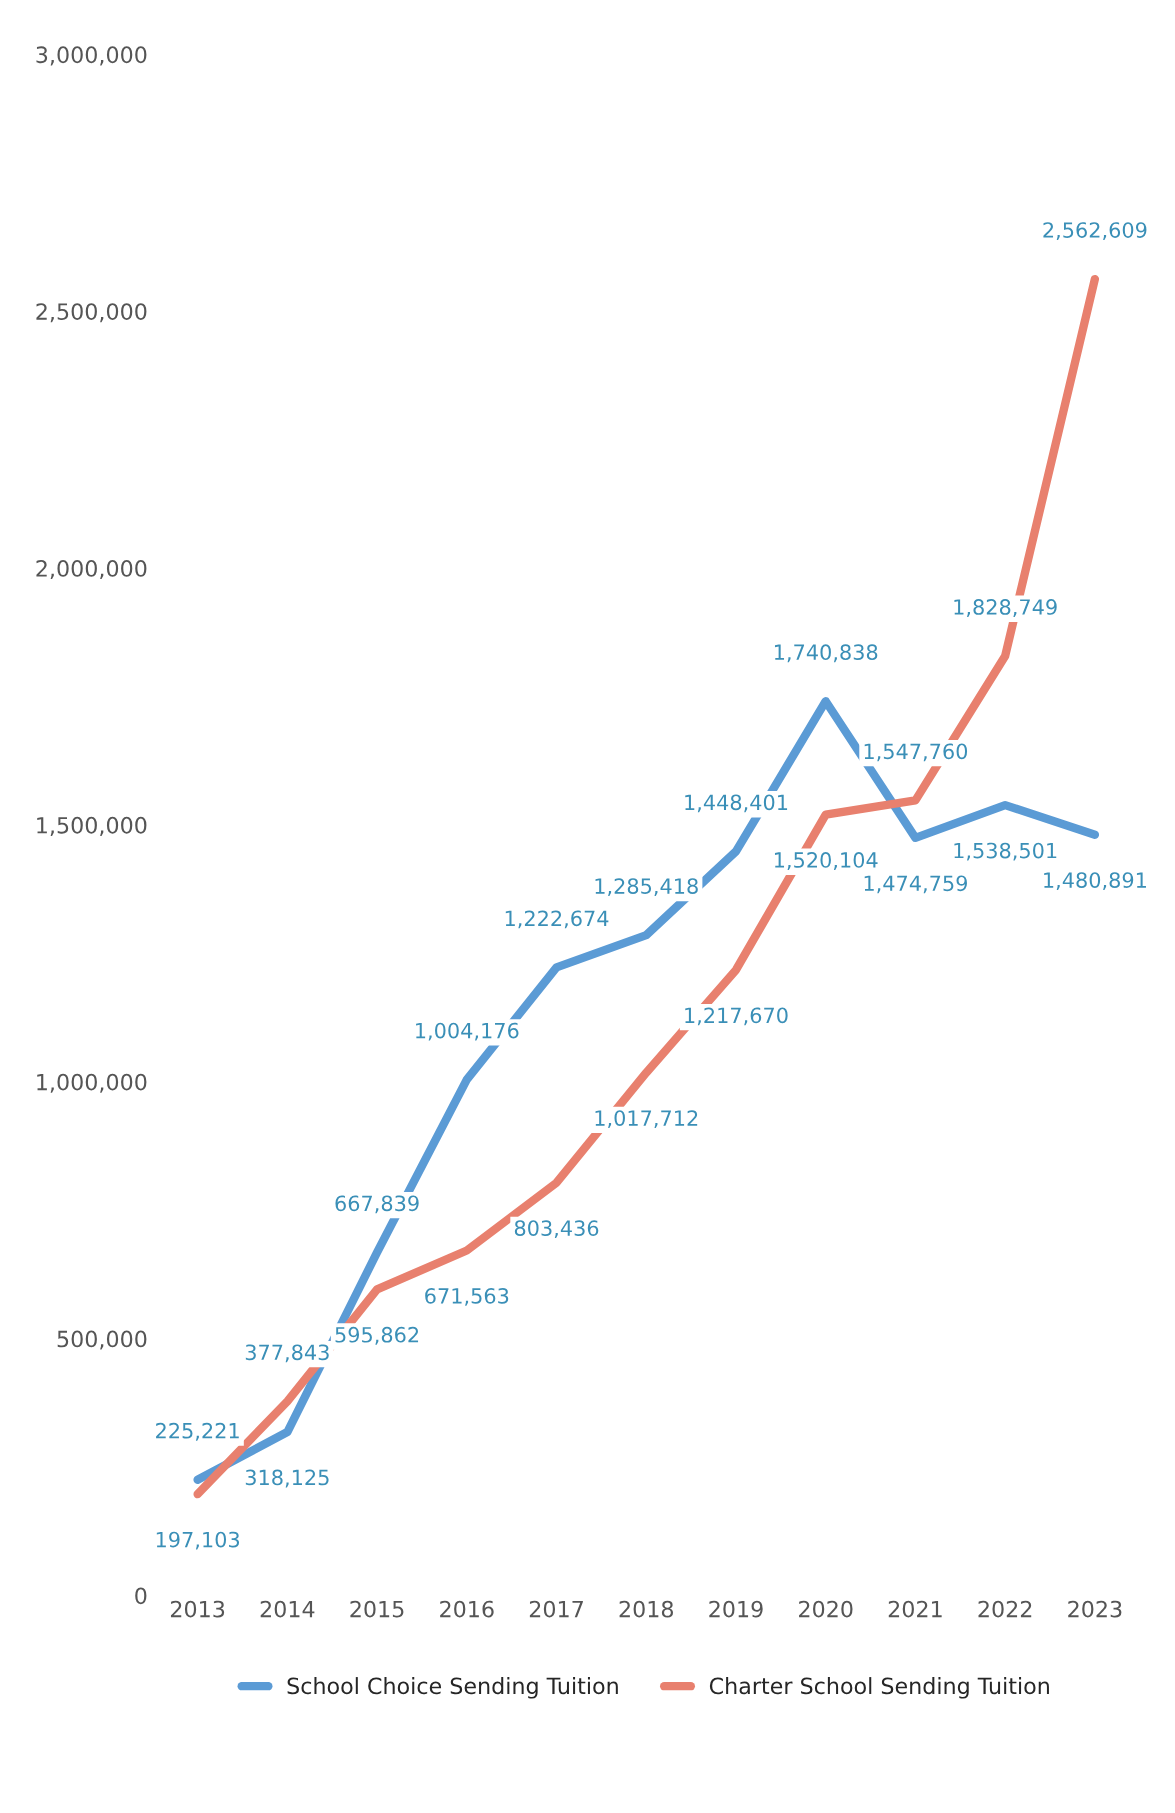 Image resolution: width=1175 pixels, height=1813 pixels. Describe the element at coordinates (197, 1431) in the screenshot. I see `data-label: 225,221` at that location.